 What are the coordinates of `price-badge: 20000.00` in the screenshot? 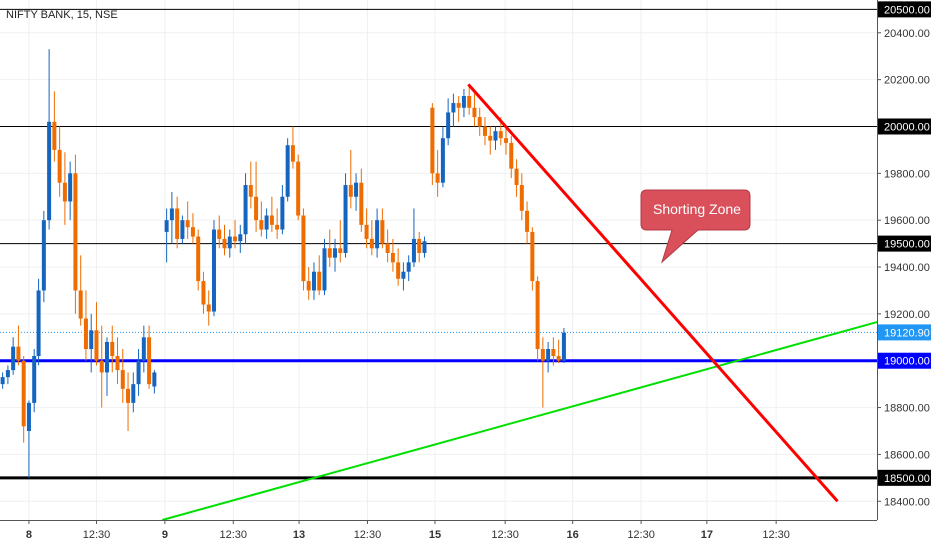 It's located at (904, 126).